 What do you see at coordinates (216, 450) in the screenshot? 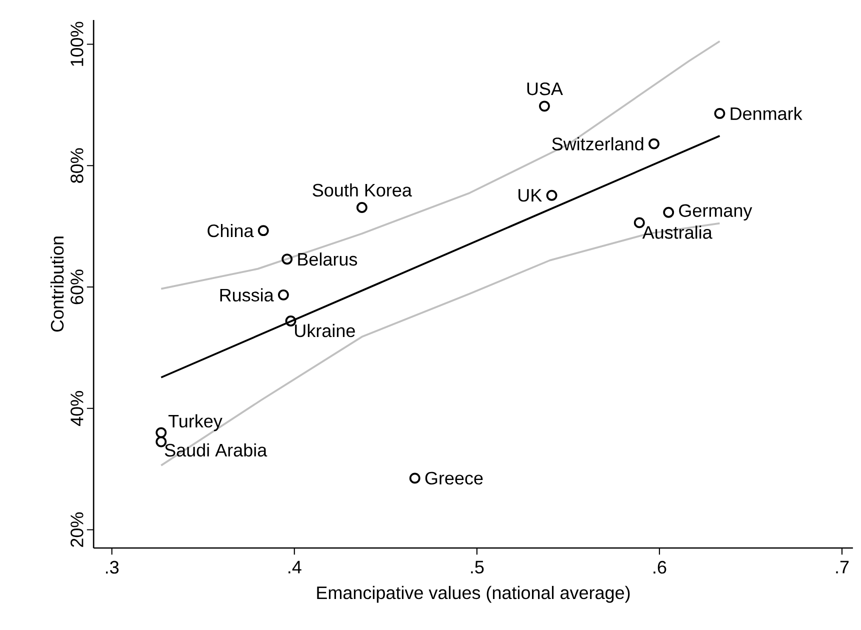
I see `annotation: Saudi Arabia` at bounding box center [216, 450].